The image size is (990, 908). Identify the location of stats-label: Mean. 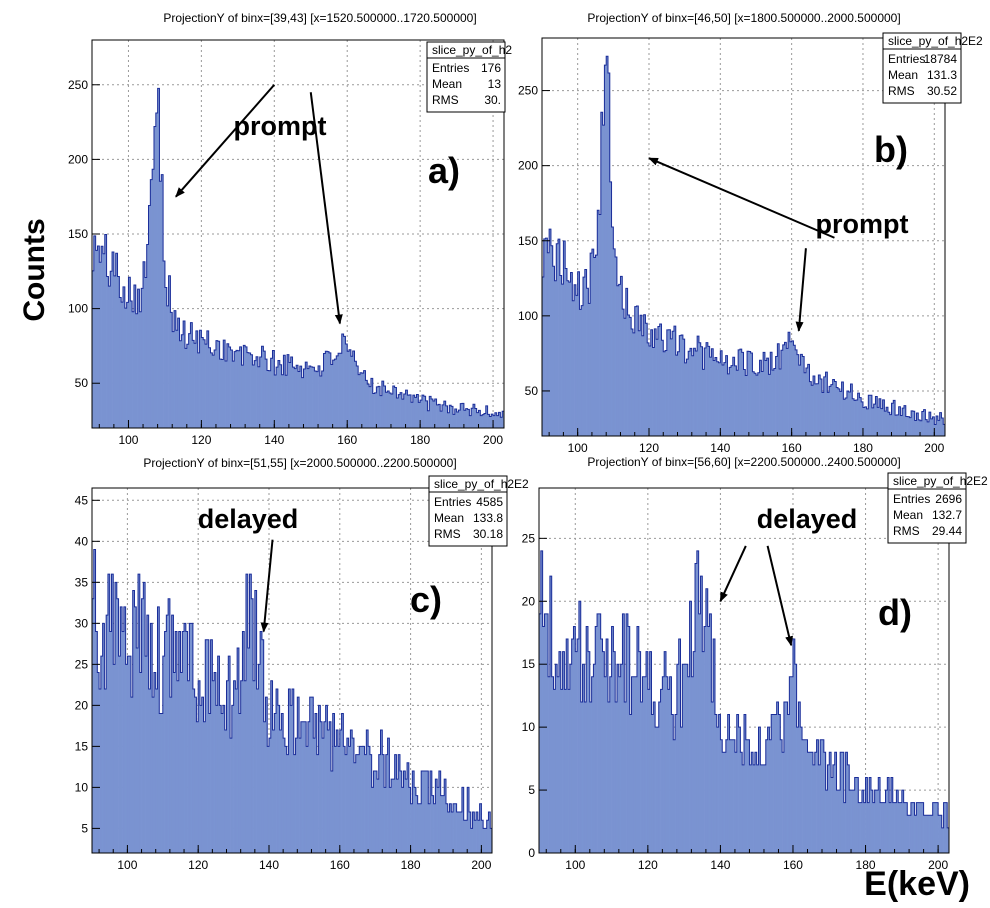
(447, 84).